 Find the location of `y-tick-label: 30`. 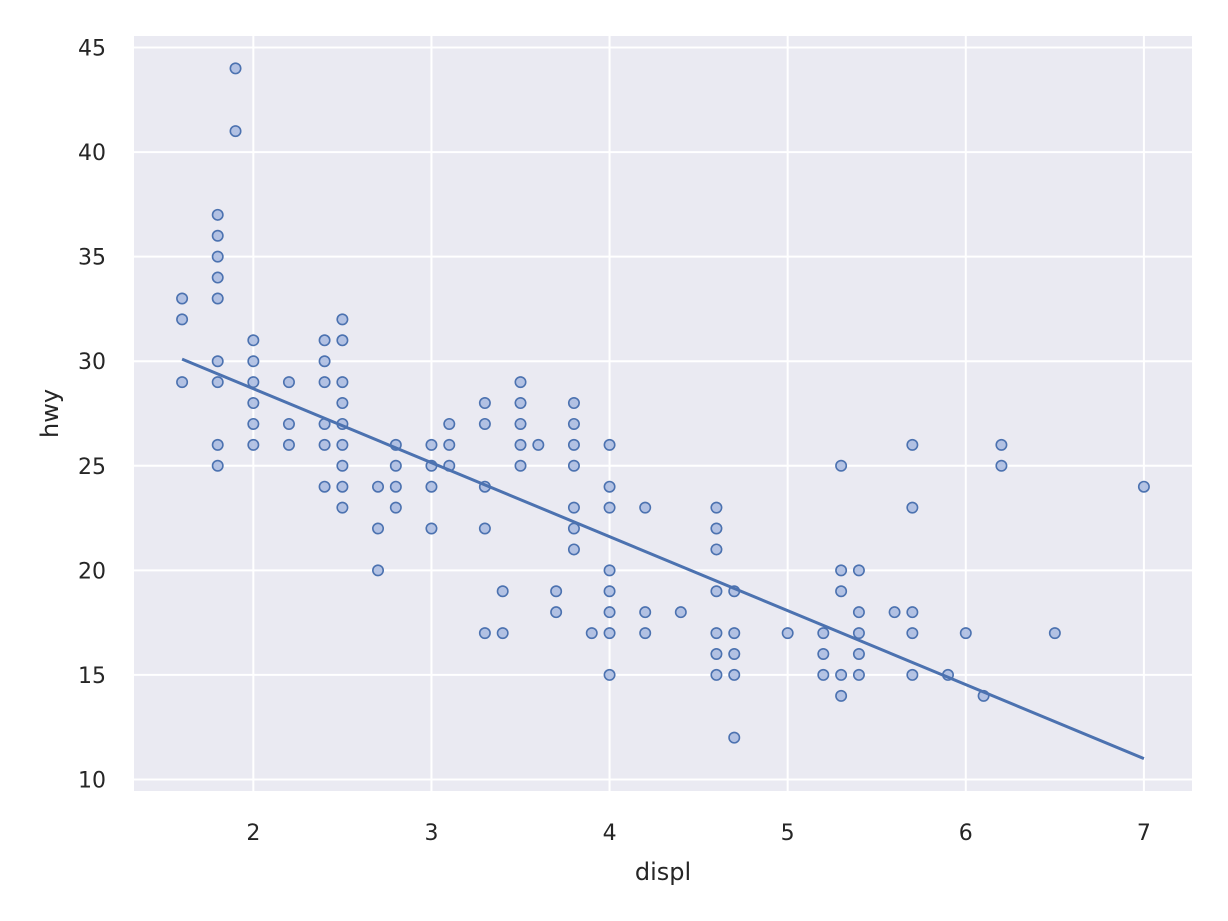

y-tick-label: 30 is located at coordinates (92, 362).